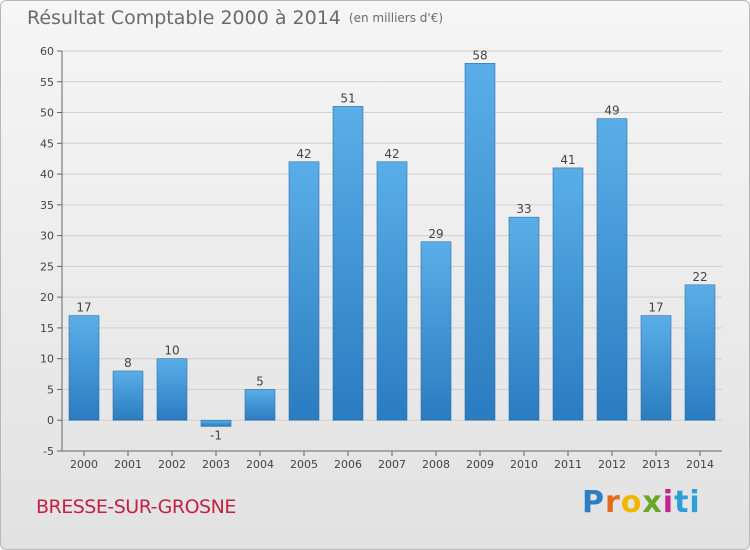 The width and height of the screenshot is (750, 550). Describe the element at coordinates (128, 464) in the screenshot. I see `x-tick-label: 2001` at that location.